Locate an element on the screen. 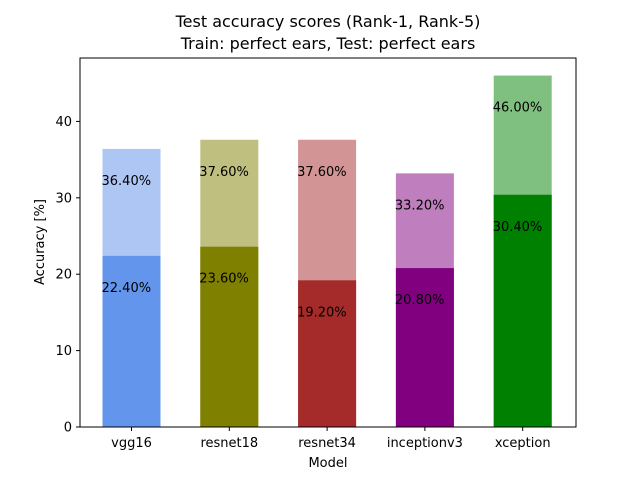 The image size is (640, 484). x-tick-label-inceptionv3: inceptionv3 is located at coordinates (425, 443).